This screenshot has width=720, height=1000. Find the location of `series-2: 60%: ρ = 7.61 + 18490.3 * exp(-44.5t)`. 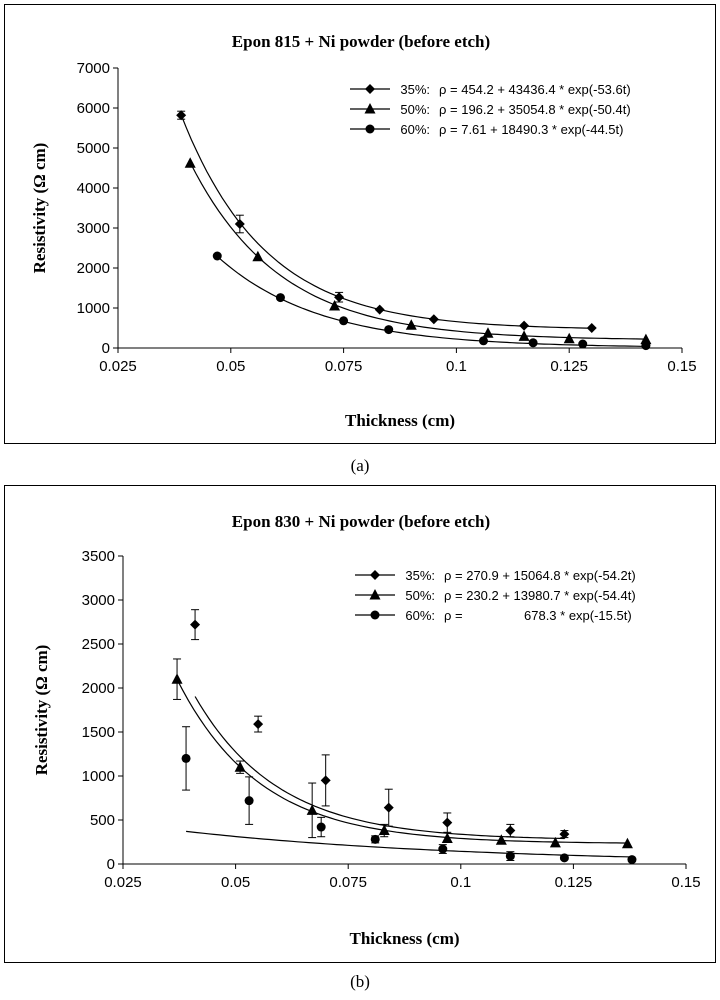

series-2: 60%: ρ = 7.61 + 18490.3 * exp(-44.5t) is located at coordinates (431, 236).